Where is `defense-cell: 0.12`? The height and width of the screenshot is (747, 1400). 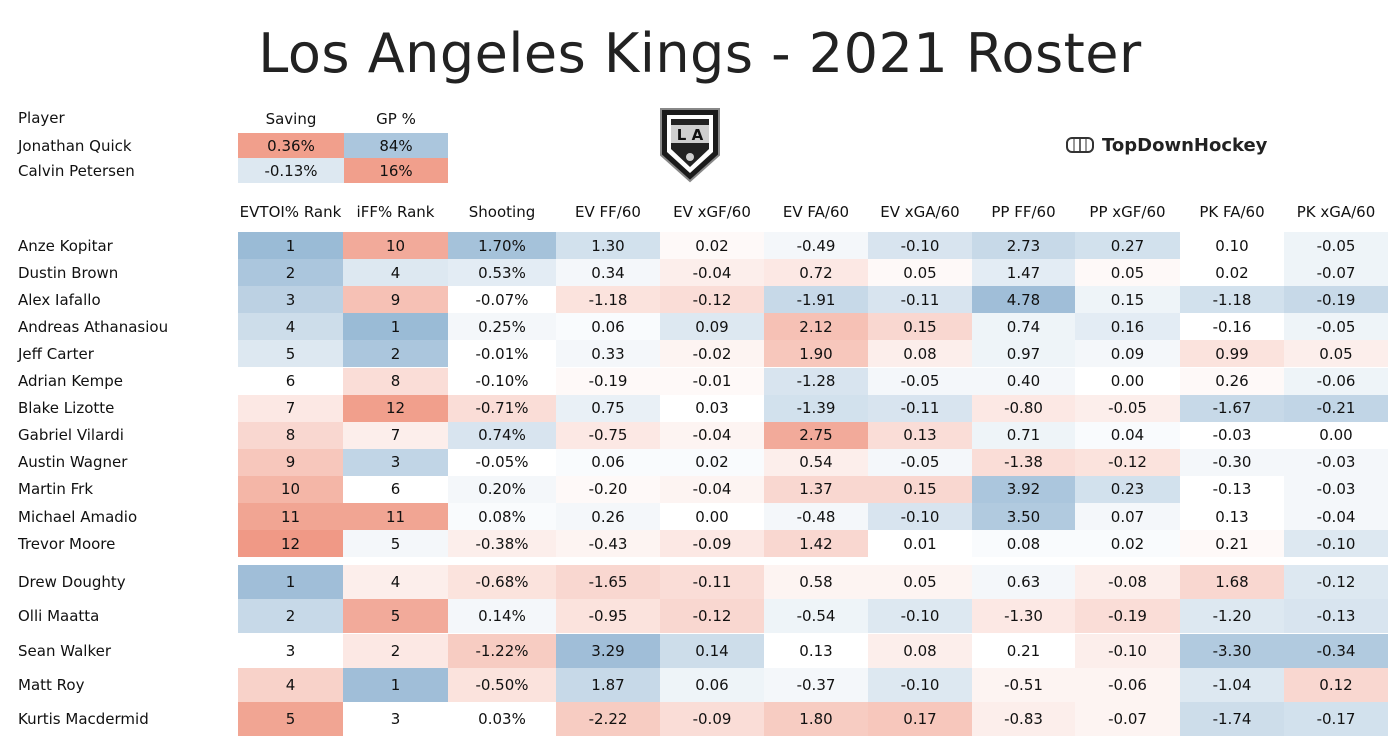 defense-cell: 0.12 is located at coordinates (1336, 684).